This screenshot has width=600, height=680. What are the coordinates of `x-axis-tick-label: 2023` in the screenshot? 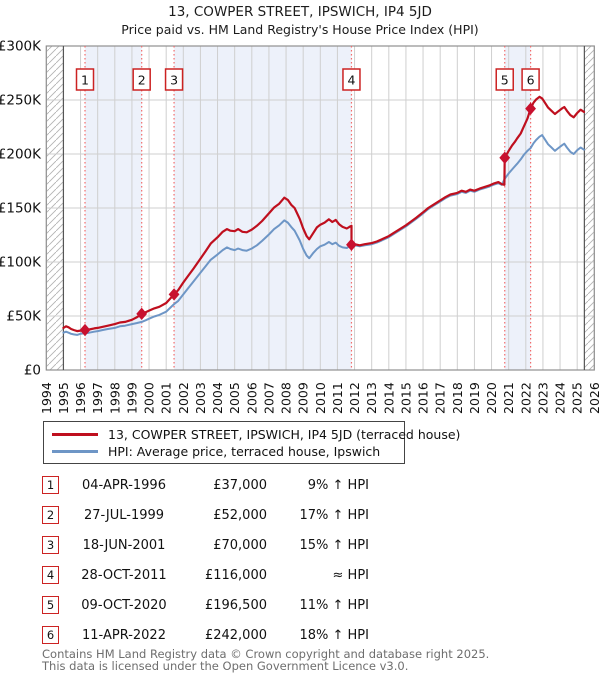 It's located at (542, 398).